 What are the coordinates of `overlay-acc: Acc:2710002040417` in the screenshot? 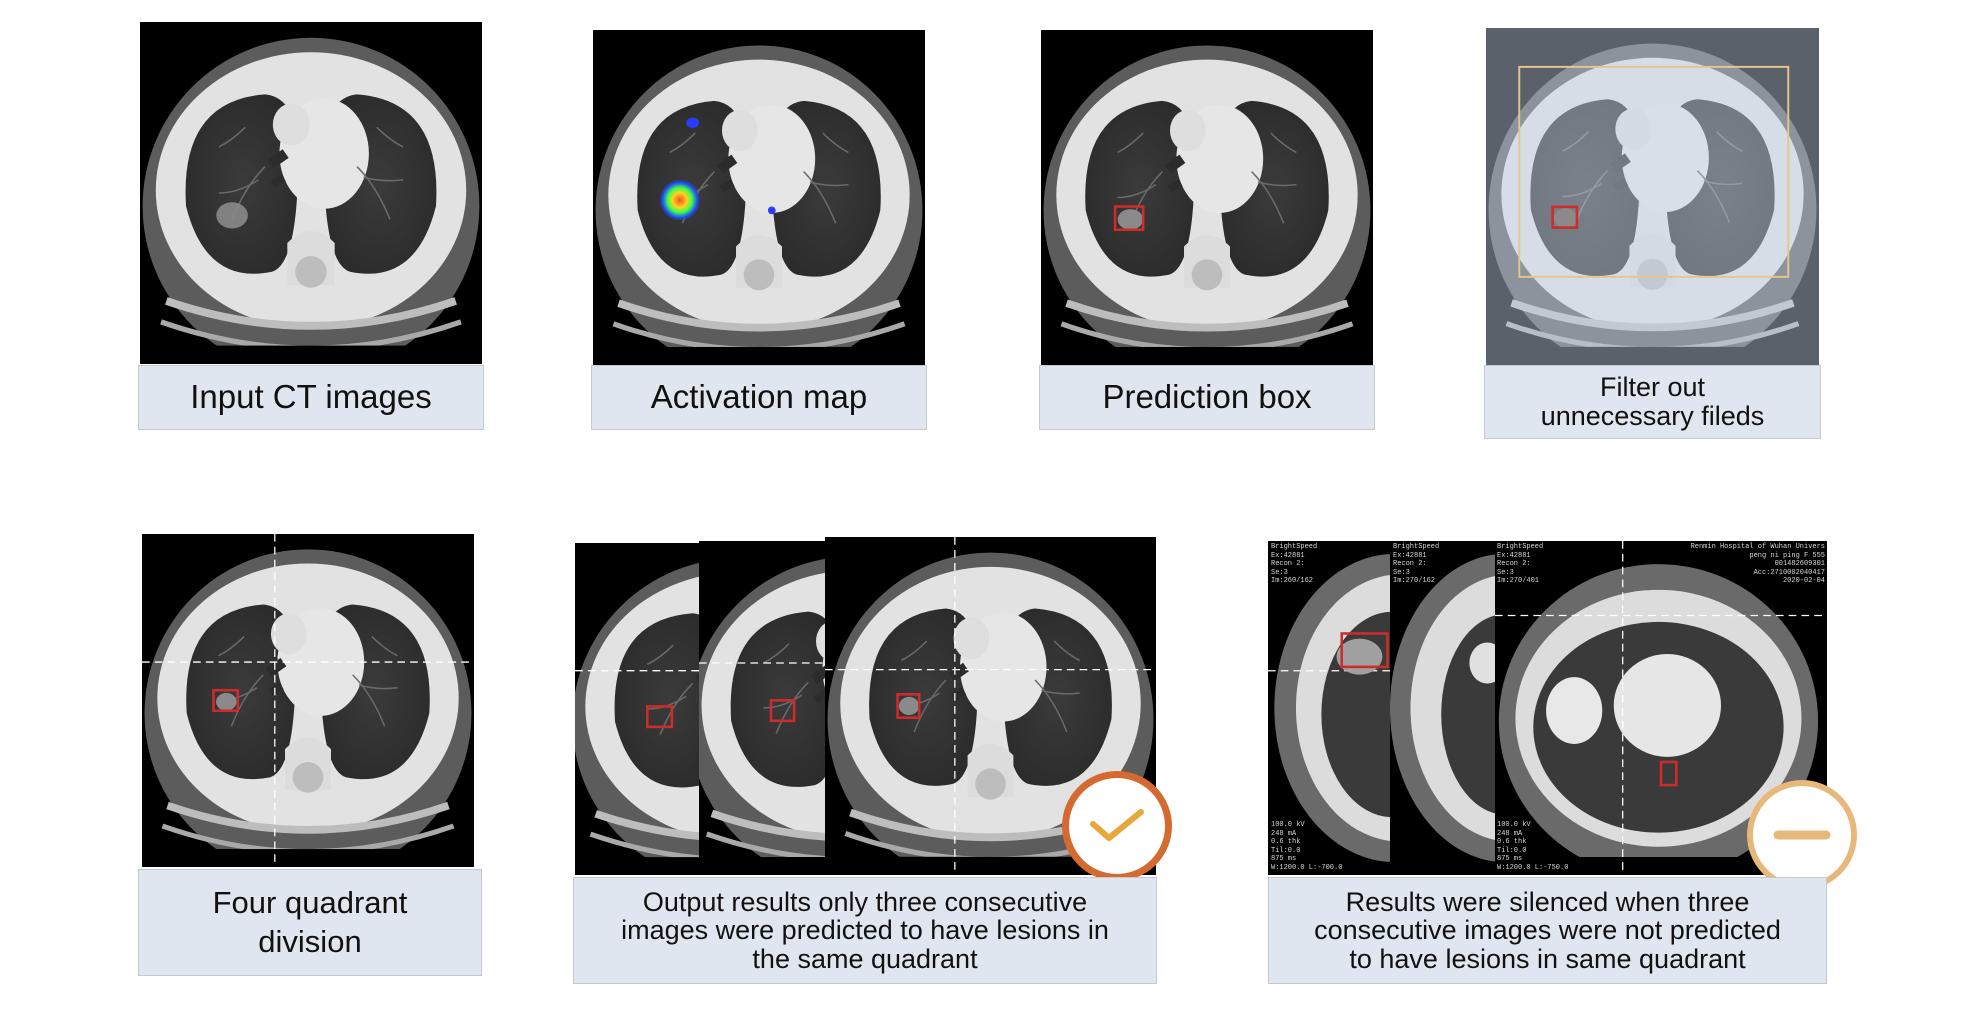 It's located at (1789, 572).